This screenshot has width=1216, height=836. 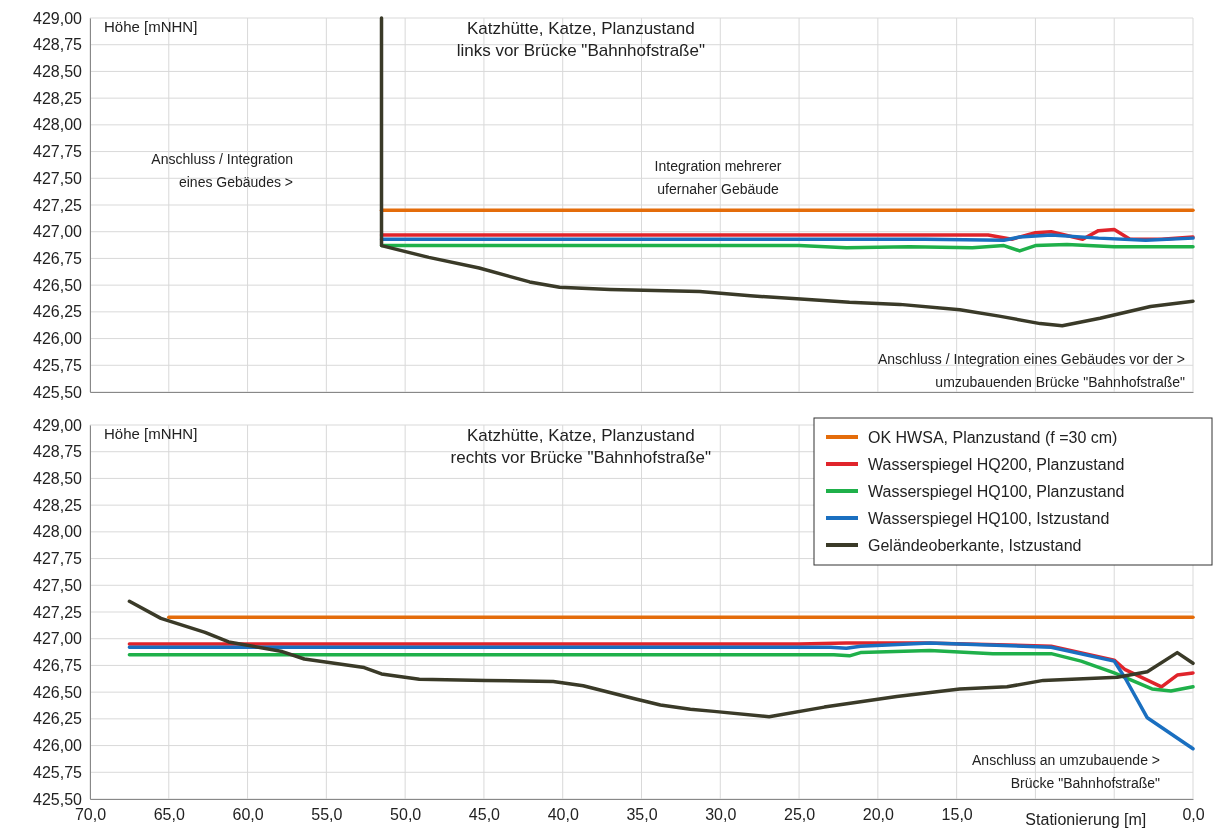 I want to click on annotation: Anschluss an umzubauende > Brücke "Bahnhofstraße", so click(x=1066, y=771).